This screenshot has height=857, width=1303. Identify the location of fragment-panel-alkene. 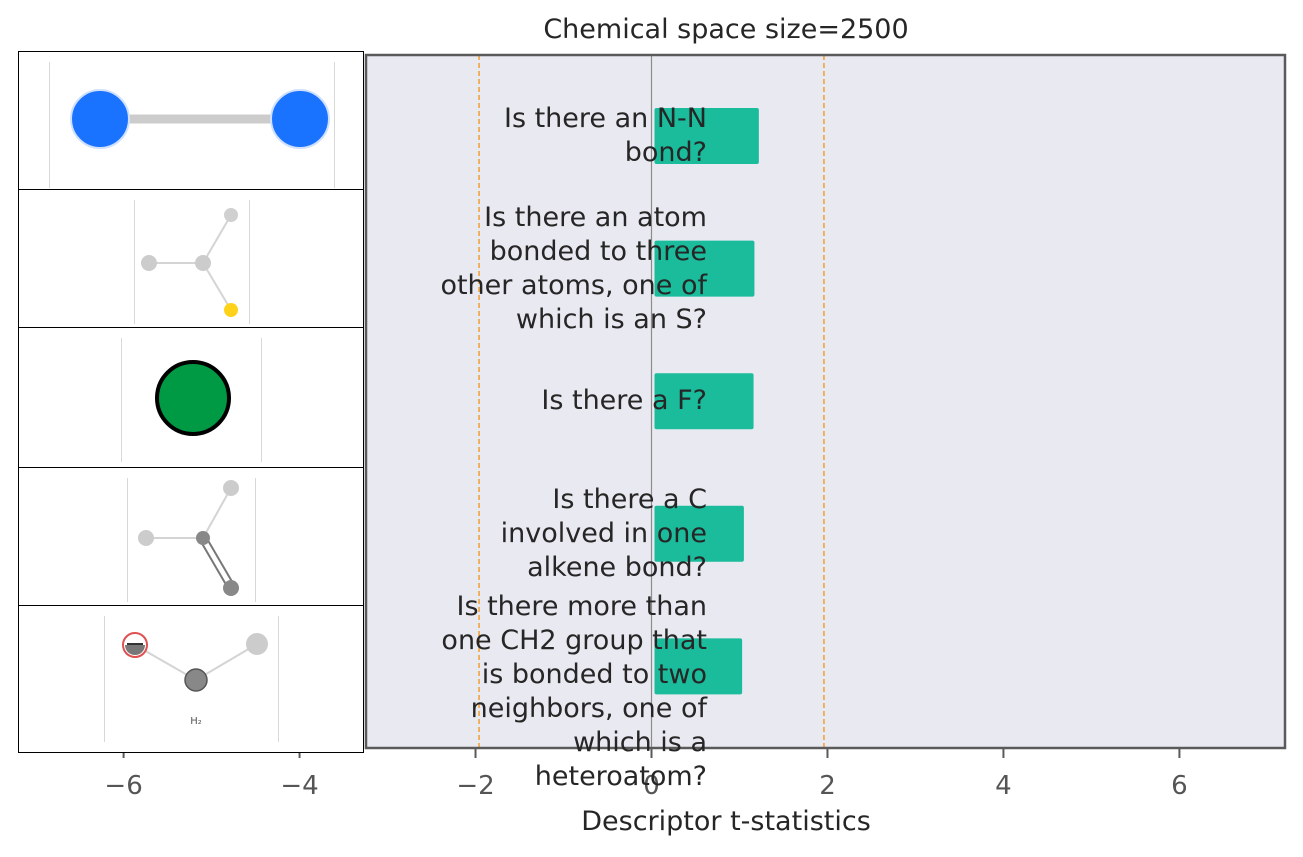
(191, 536).